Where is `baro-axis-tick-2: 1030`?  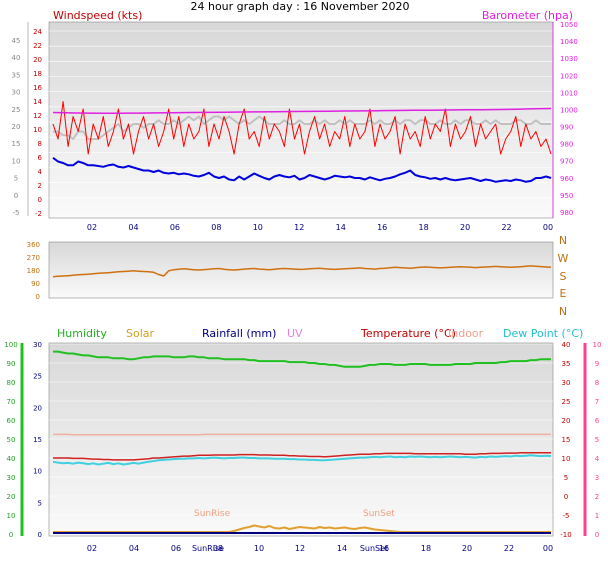 baro-axis-tick-2: 1030 is located at coordinates (569, 59).